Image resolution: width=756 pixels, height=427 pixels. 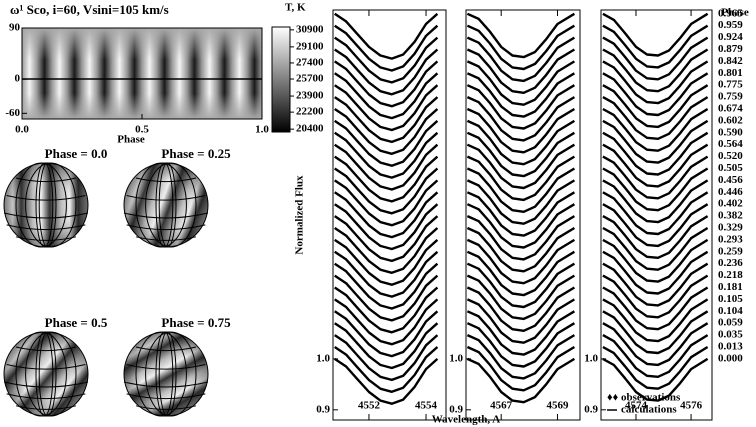 What do you see at coordinates (730, 287) in the screenshot?
I see `phase-label: 0.181` at bounding box center [730, 287].